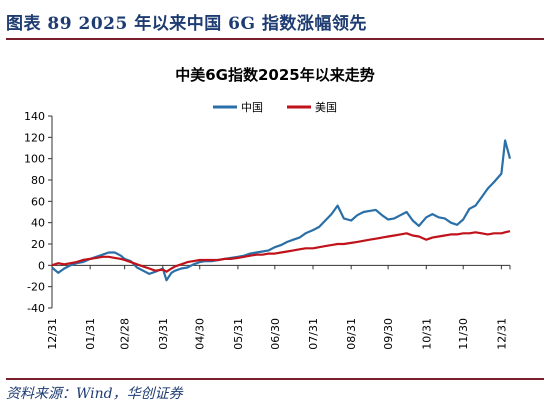  I want to click on figure-header: 图表 89 2025 年以来中国 6G 指数涨幅领先, so click(275, 20).